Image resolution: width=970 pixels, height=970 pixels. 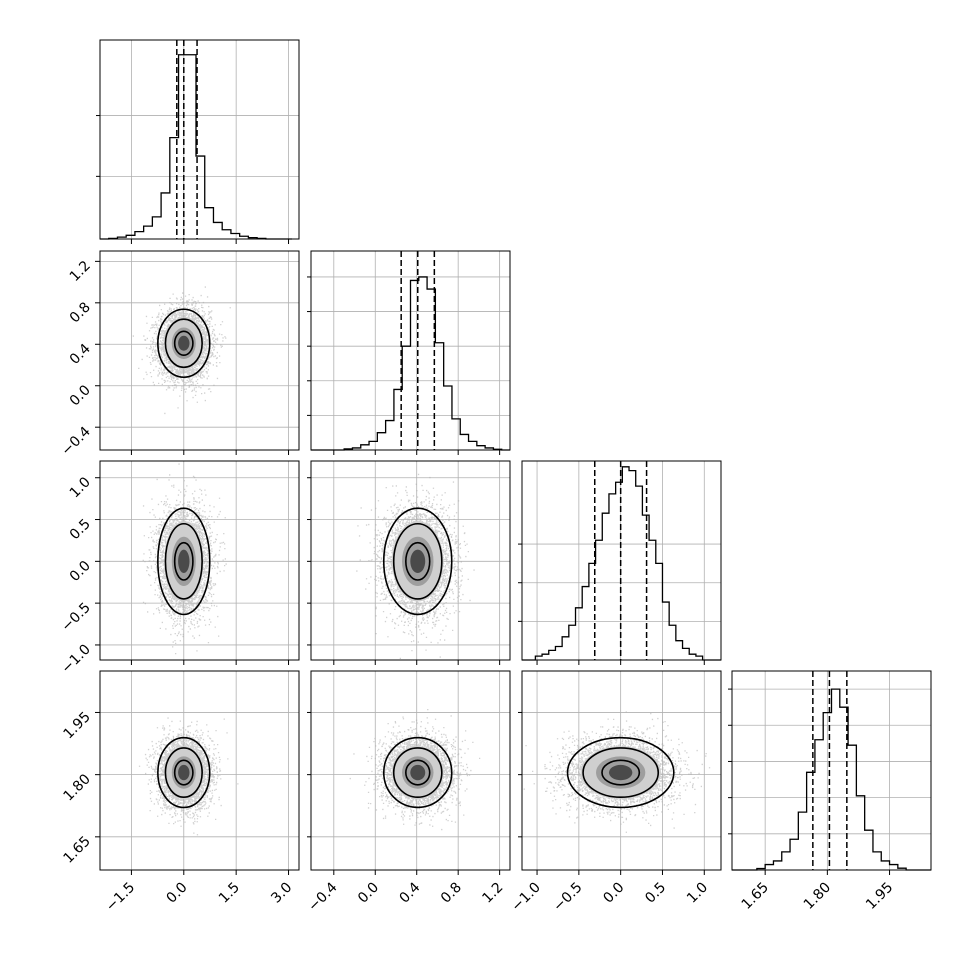 What do you see at coordinates (281, 893) in the screenshot?
I see `tick-label: 3.0` at bounding box center [281, 893].